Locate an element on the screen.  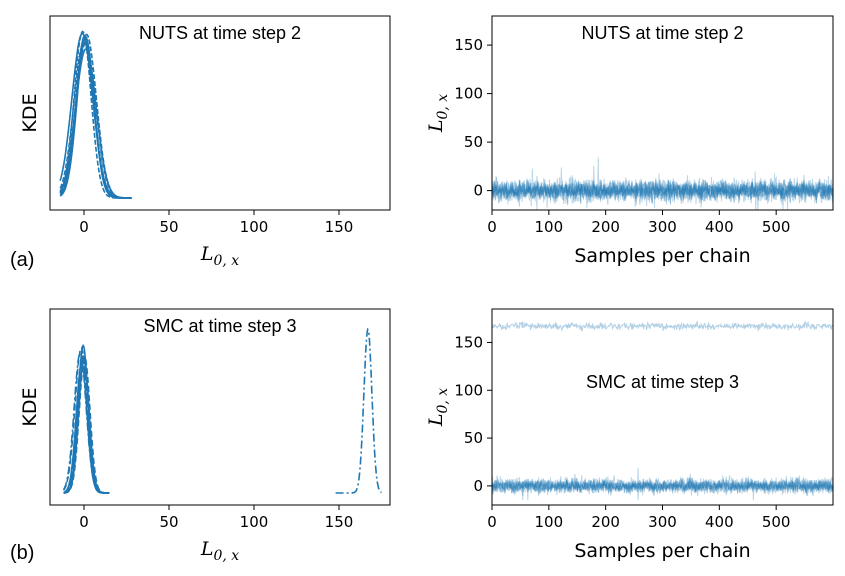
panel-letter-b: (b) is located at coordinates (22, 553).